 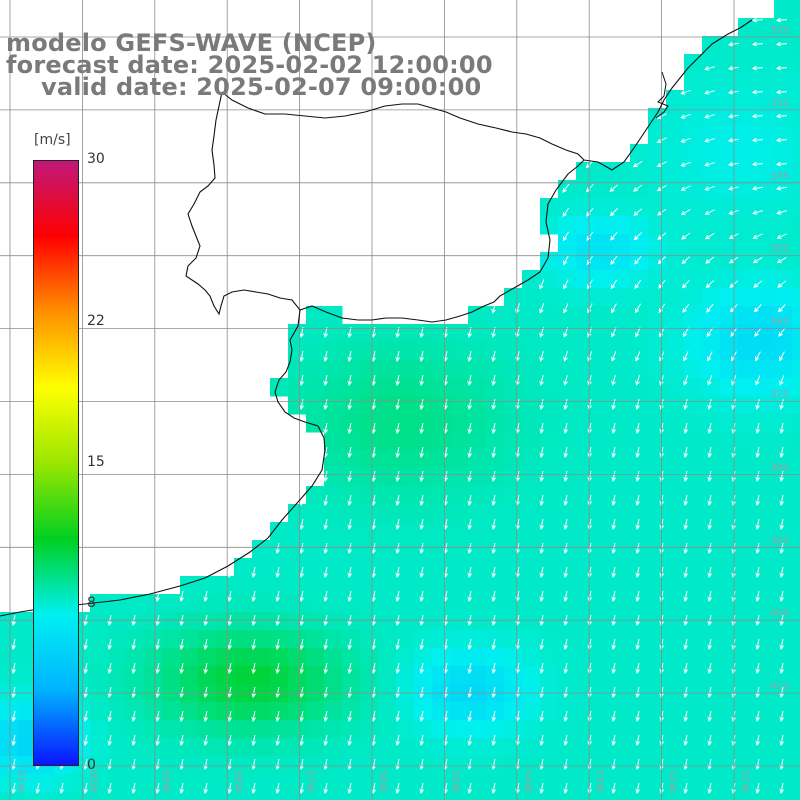 I want to click on colorbar-tick-label: 22, so click(x=96, y=320).